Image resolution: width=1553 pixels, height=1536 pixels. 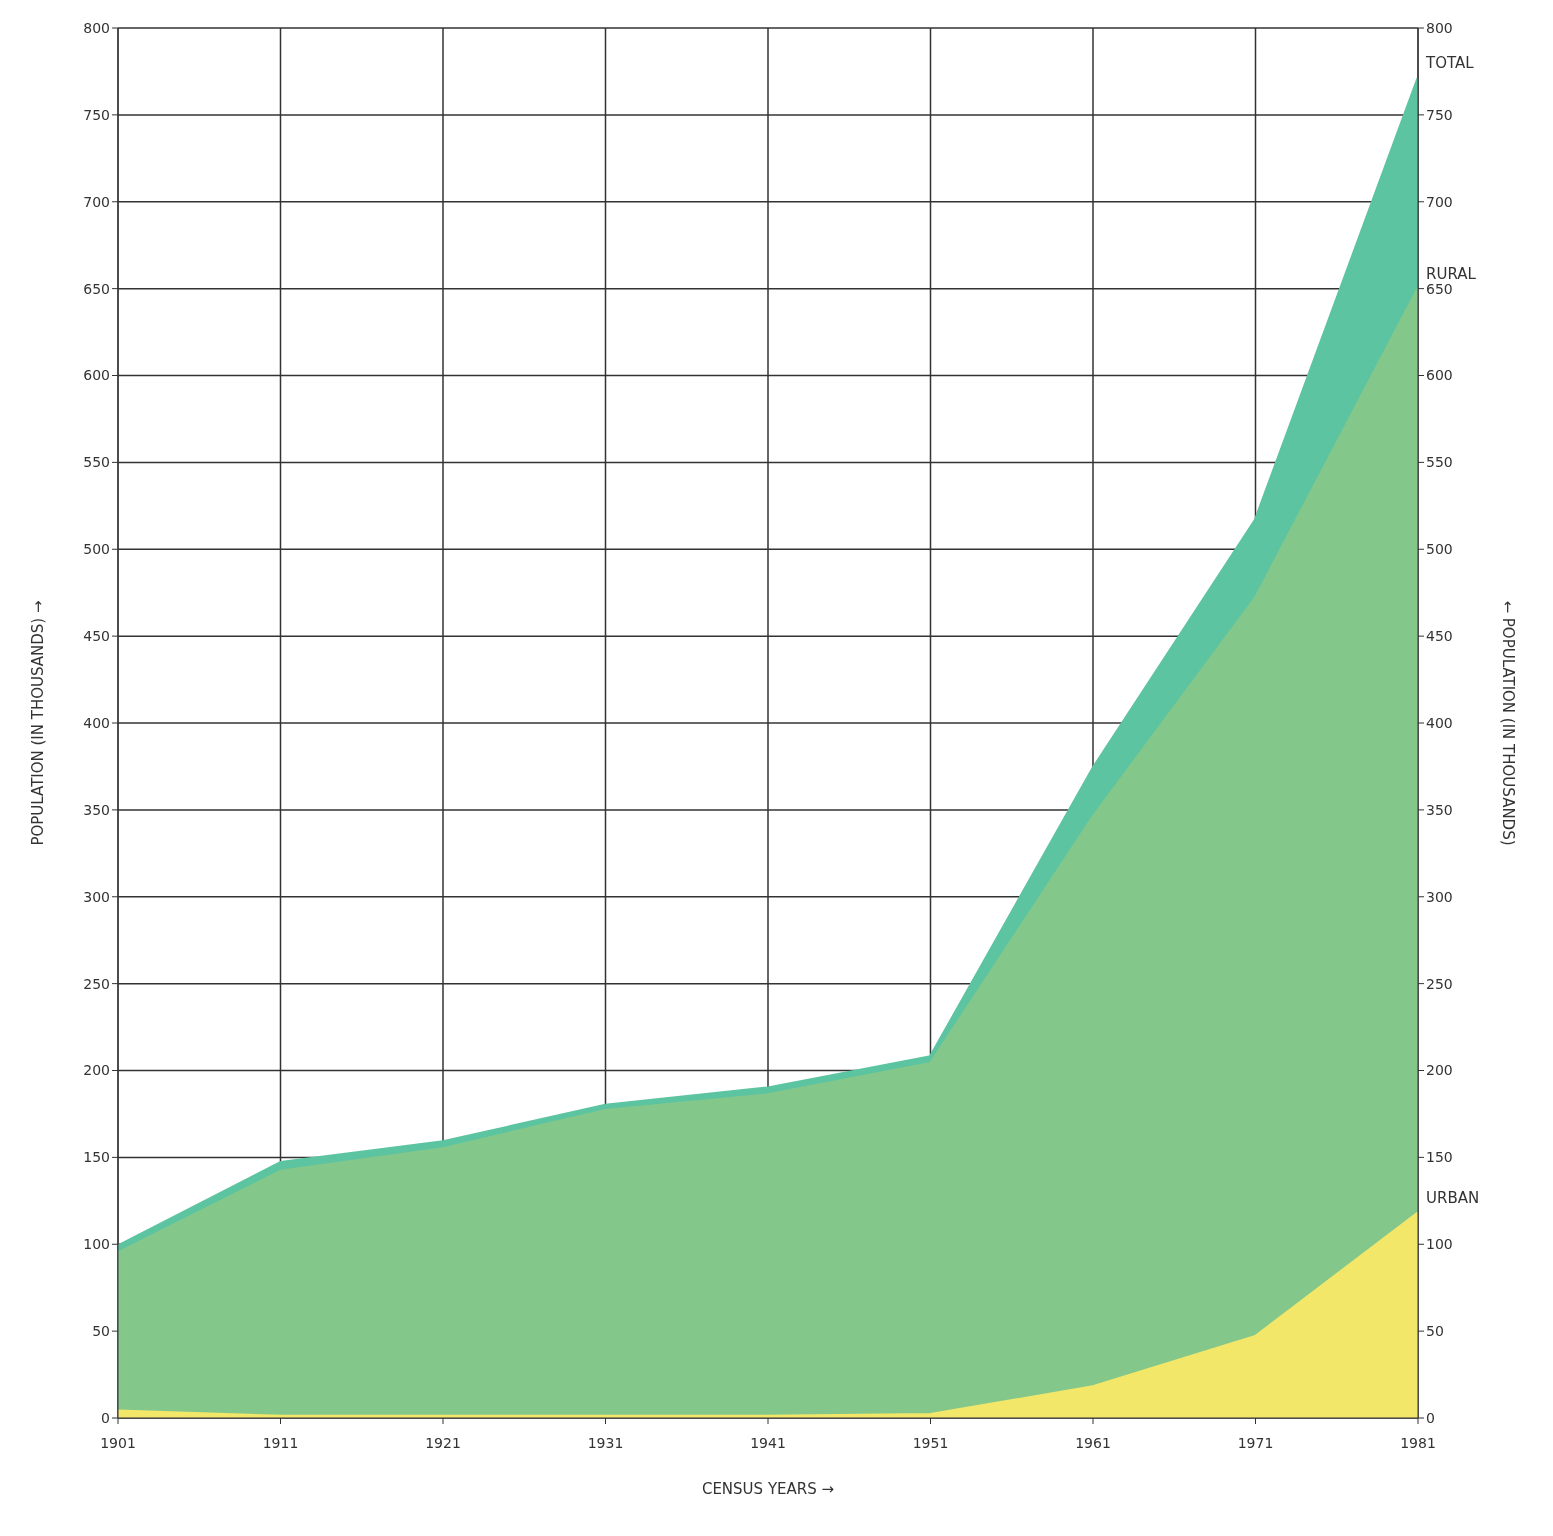 What do you see at coordinates (1439, 809) in the screenshot?
I see `y2-tick-label: 350` at bounding box center [1439, 809].